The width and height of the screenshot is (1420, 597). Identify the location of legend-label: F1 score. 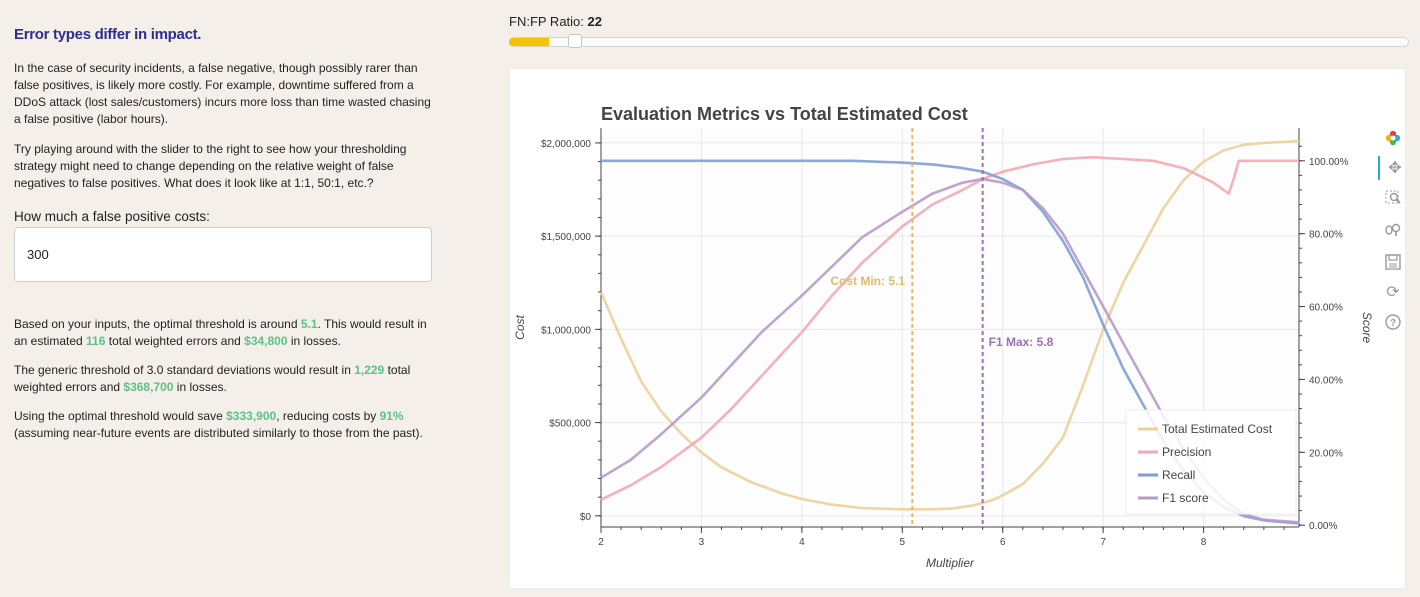
(1185, 498).